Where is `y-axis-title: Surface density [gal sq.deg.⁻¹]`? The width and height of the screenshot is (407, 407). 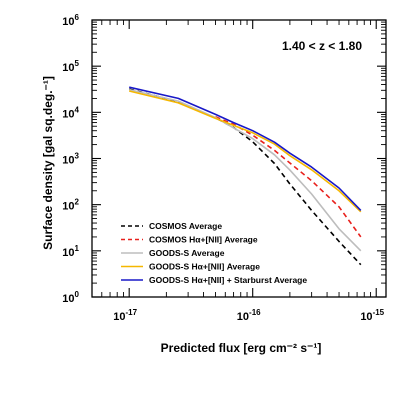 y-axis-title: Surface density [gal sq.deg.⁻¹] is located at coordinates (48, 163).